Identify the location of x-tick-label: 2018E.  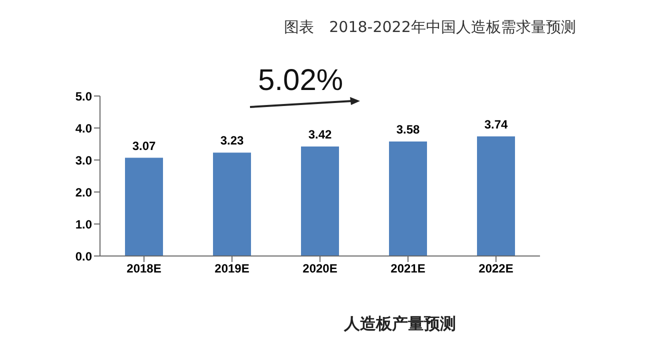
(144, 269).